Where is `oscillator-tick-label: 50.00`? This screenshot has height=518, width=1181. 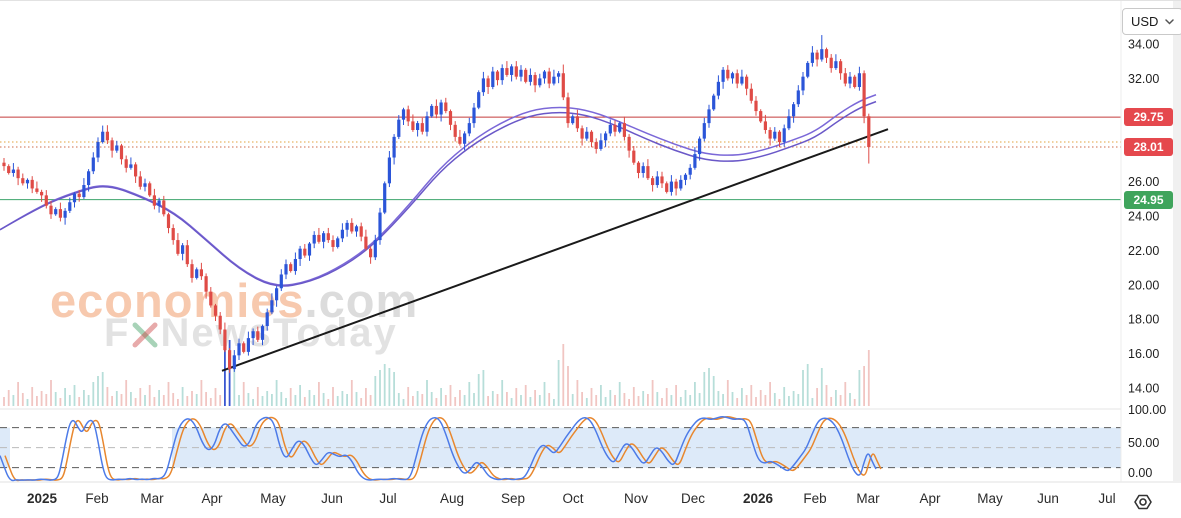 oscillator-tick-label: 50.00 is located at coordinates (1143, 443).